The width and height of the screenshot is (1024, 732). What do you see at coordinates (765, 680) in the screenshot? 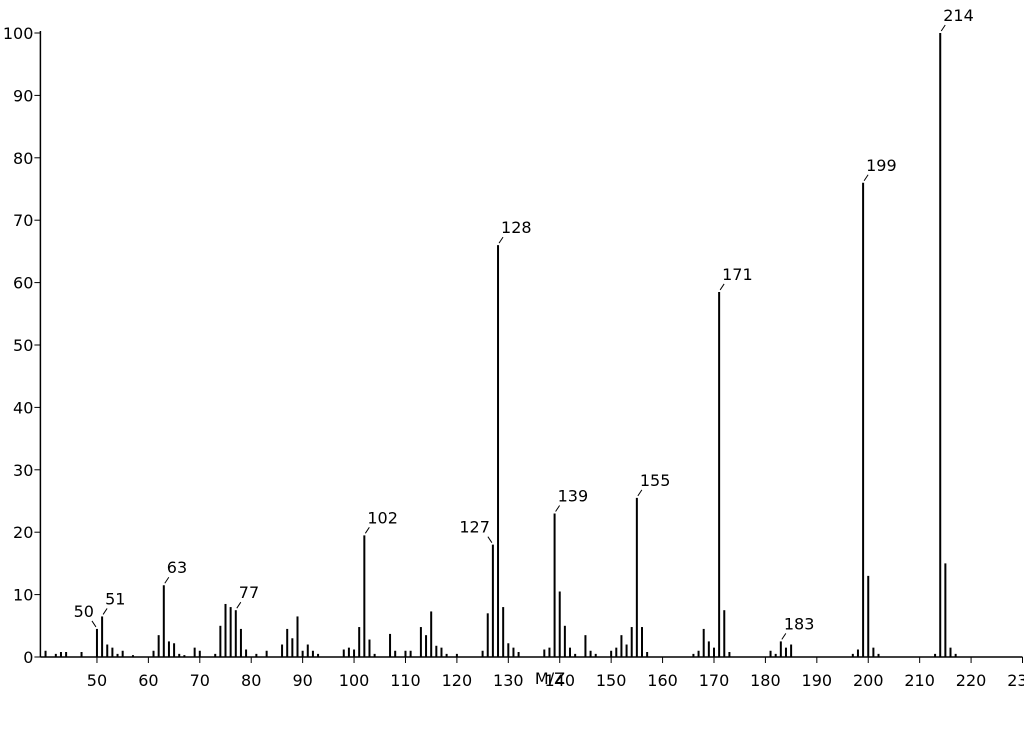
I see `x-tick-label: 180` at bounding box center [765, 680].